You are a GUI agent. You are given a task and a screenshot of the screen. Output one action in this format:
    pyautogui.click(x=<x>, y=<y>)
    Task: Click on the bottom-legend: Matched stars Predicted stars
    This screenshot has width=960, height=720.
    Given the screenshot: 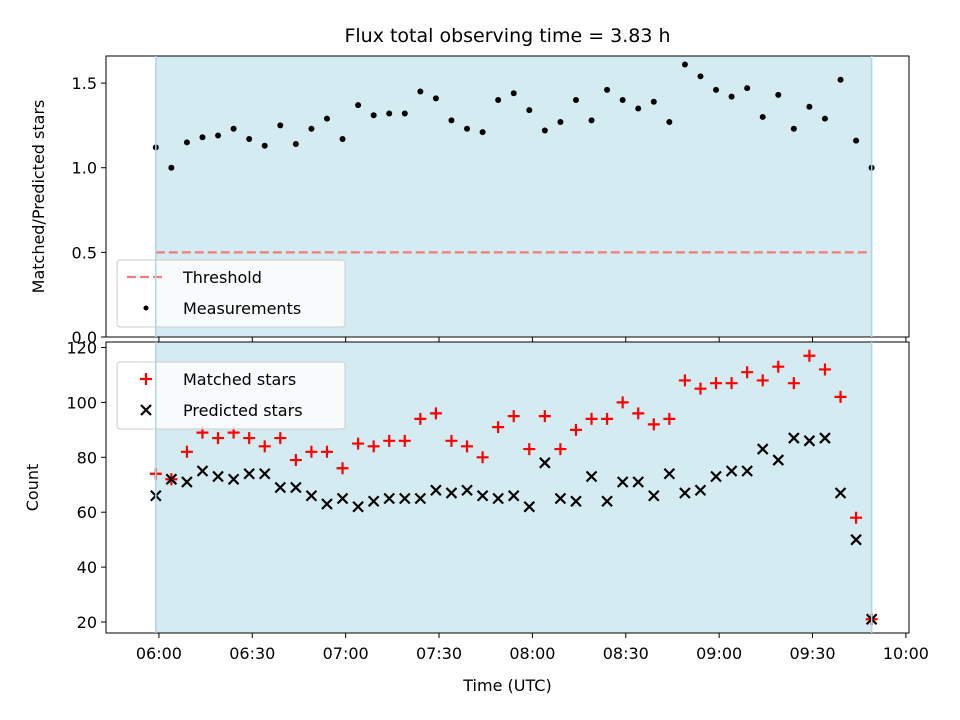 What is the action you would take?
    pyautogui.click(x=231, y=395)
    